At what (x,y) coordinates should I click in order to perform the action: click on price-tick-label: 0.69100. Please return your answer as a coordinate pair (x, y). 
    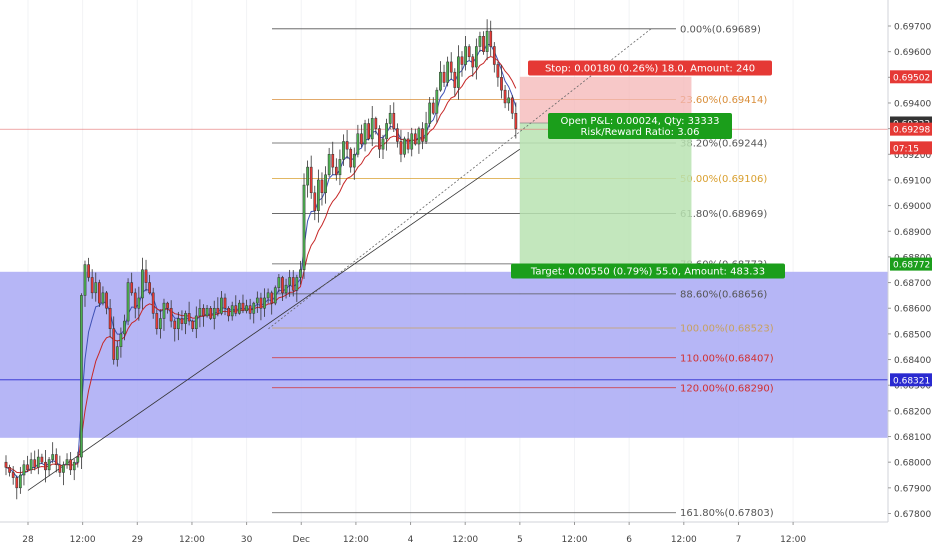
    Looking at the image, I should click on (912, 181).